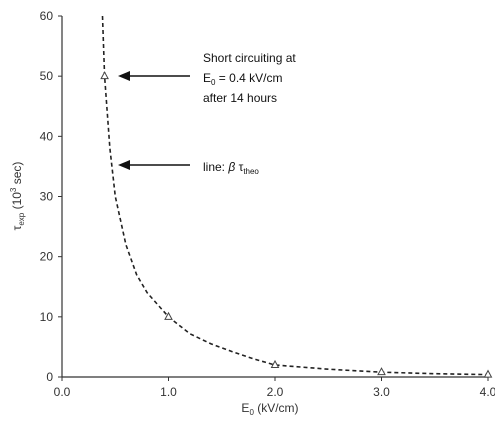  What do you see at coordinates (154, 165) in the screenshot?
I see `arrow-line-label` at bounding box center [154, 165].